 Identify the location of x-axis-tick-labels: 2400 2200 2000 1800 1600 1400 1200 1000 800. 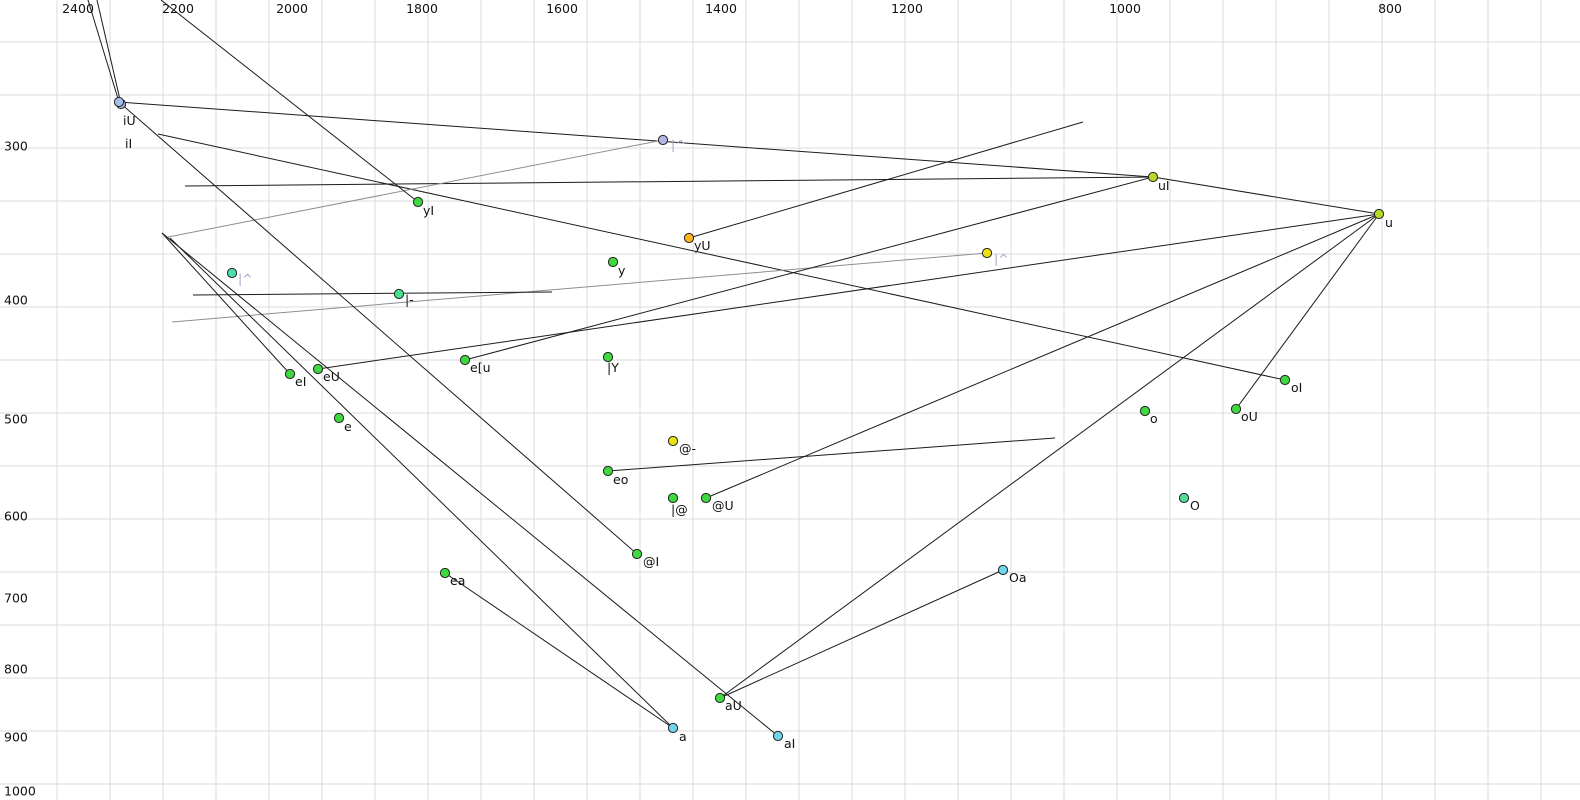
(732, 8).